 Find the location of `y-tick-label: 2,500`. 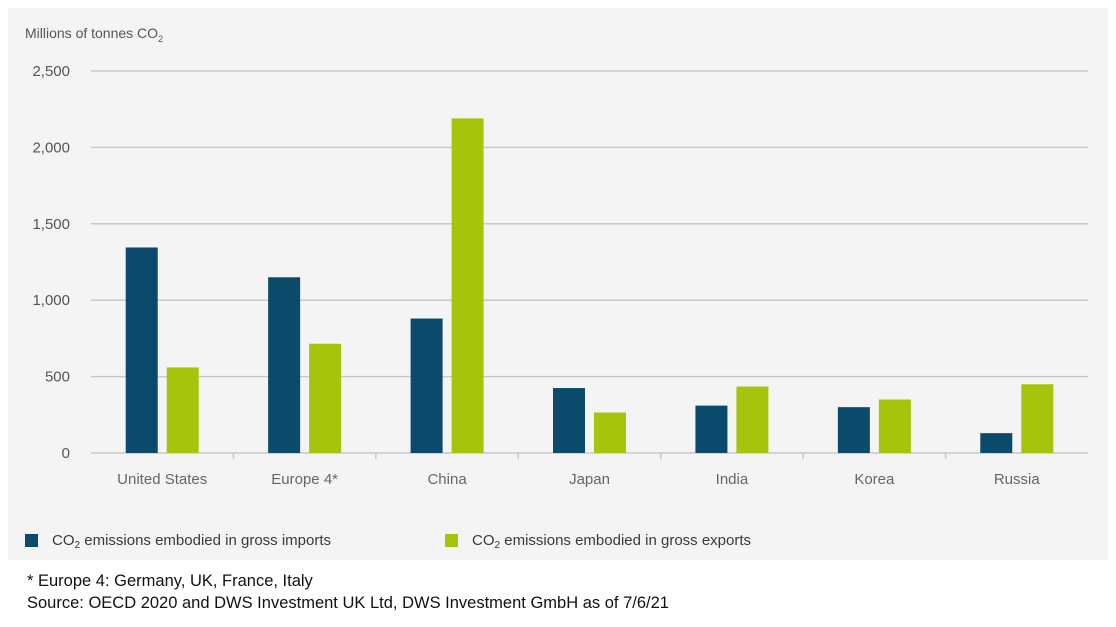

y-tick-label: 2,500 is located at coordinates (51, 71).